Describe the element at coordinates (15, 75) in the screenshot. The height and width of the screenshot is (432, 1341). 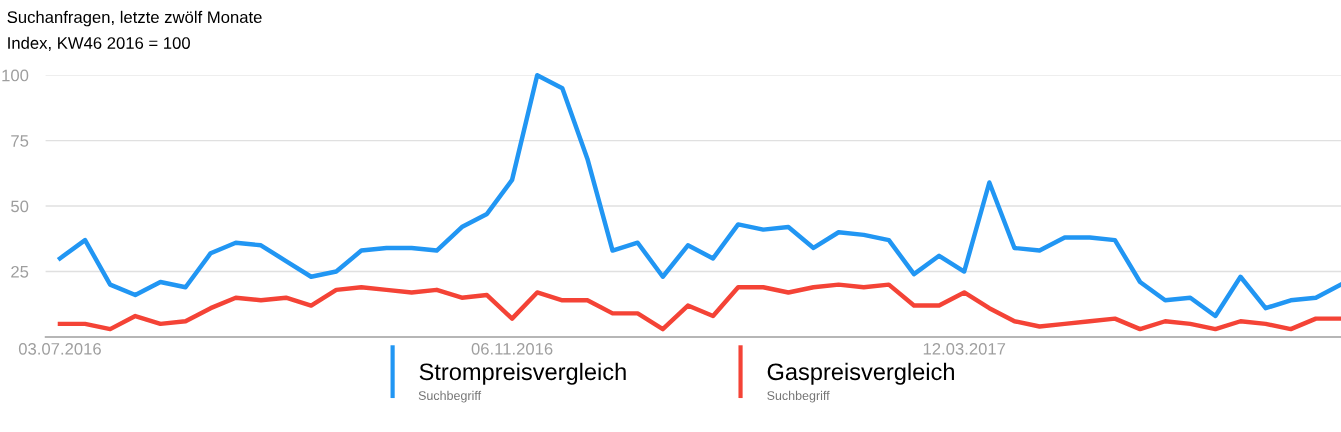
I see `y-tick-label: 100` at that location.